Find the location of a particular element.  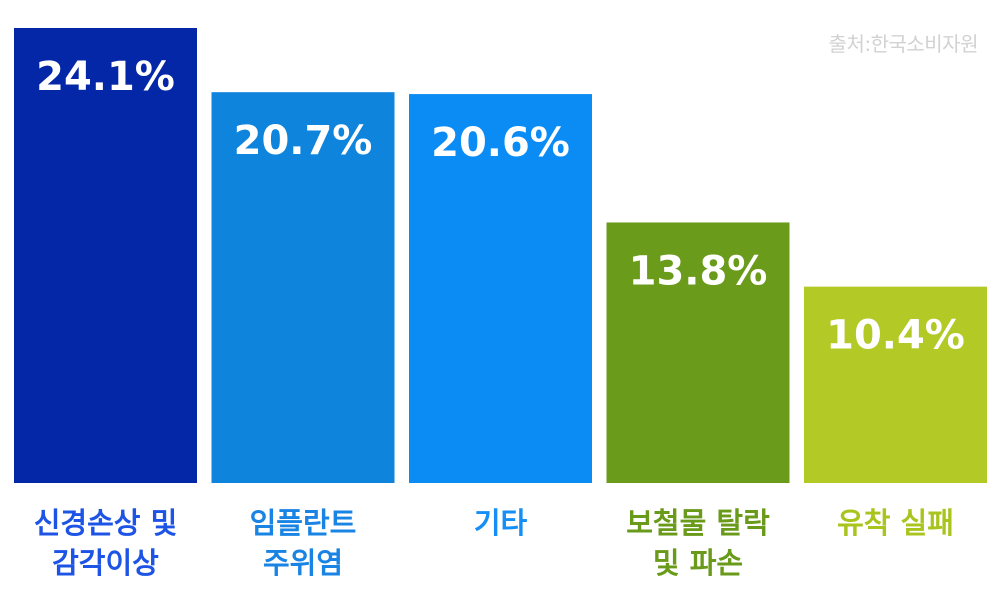

bar-group-5: 10.4% 유착 실패 is located at coordinates (895, 413).